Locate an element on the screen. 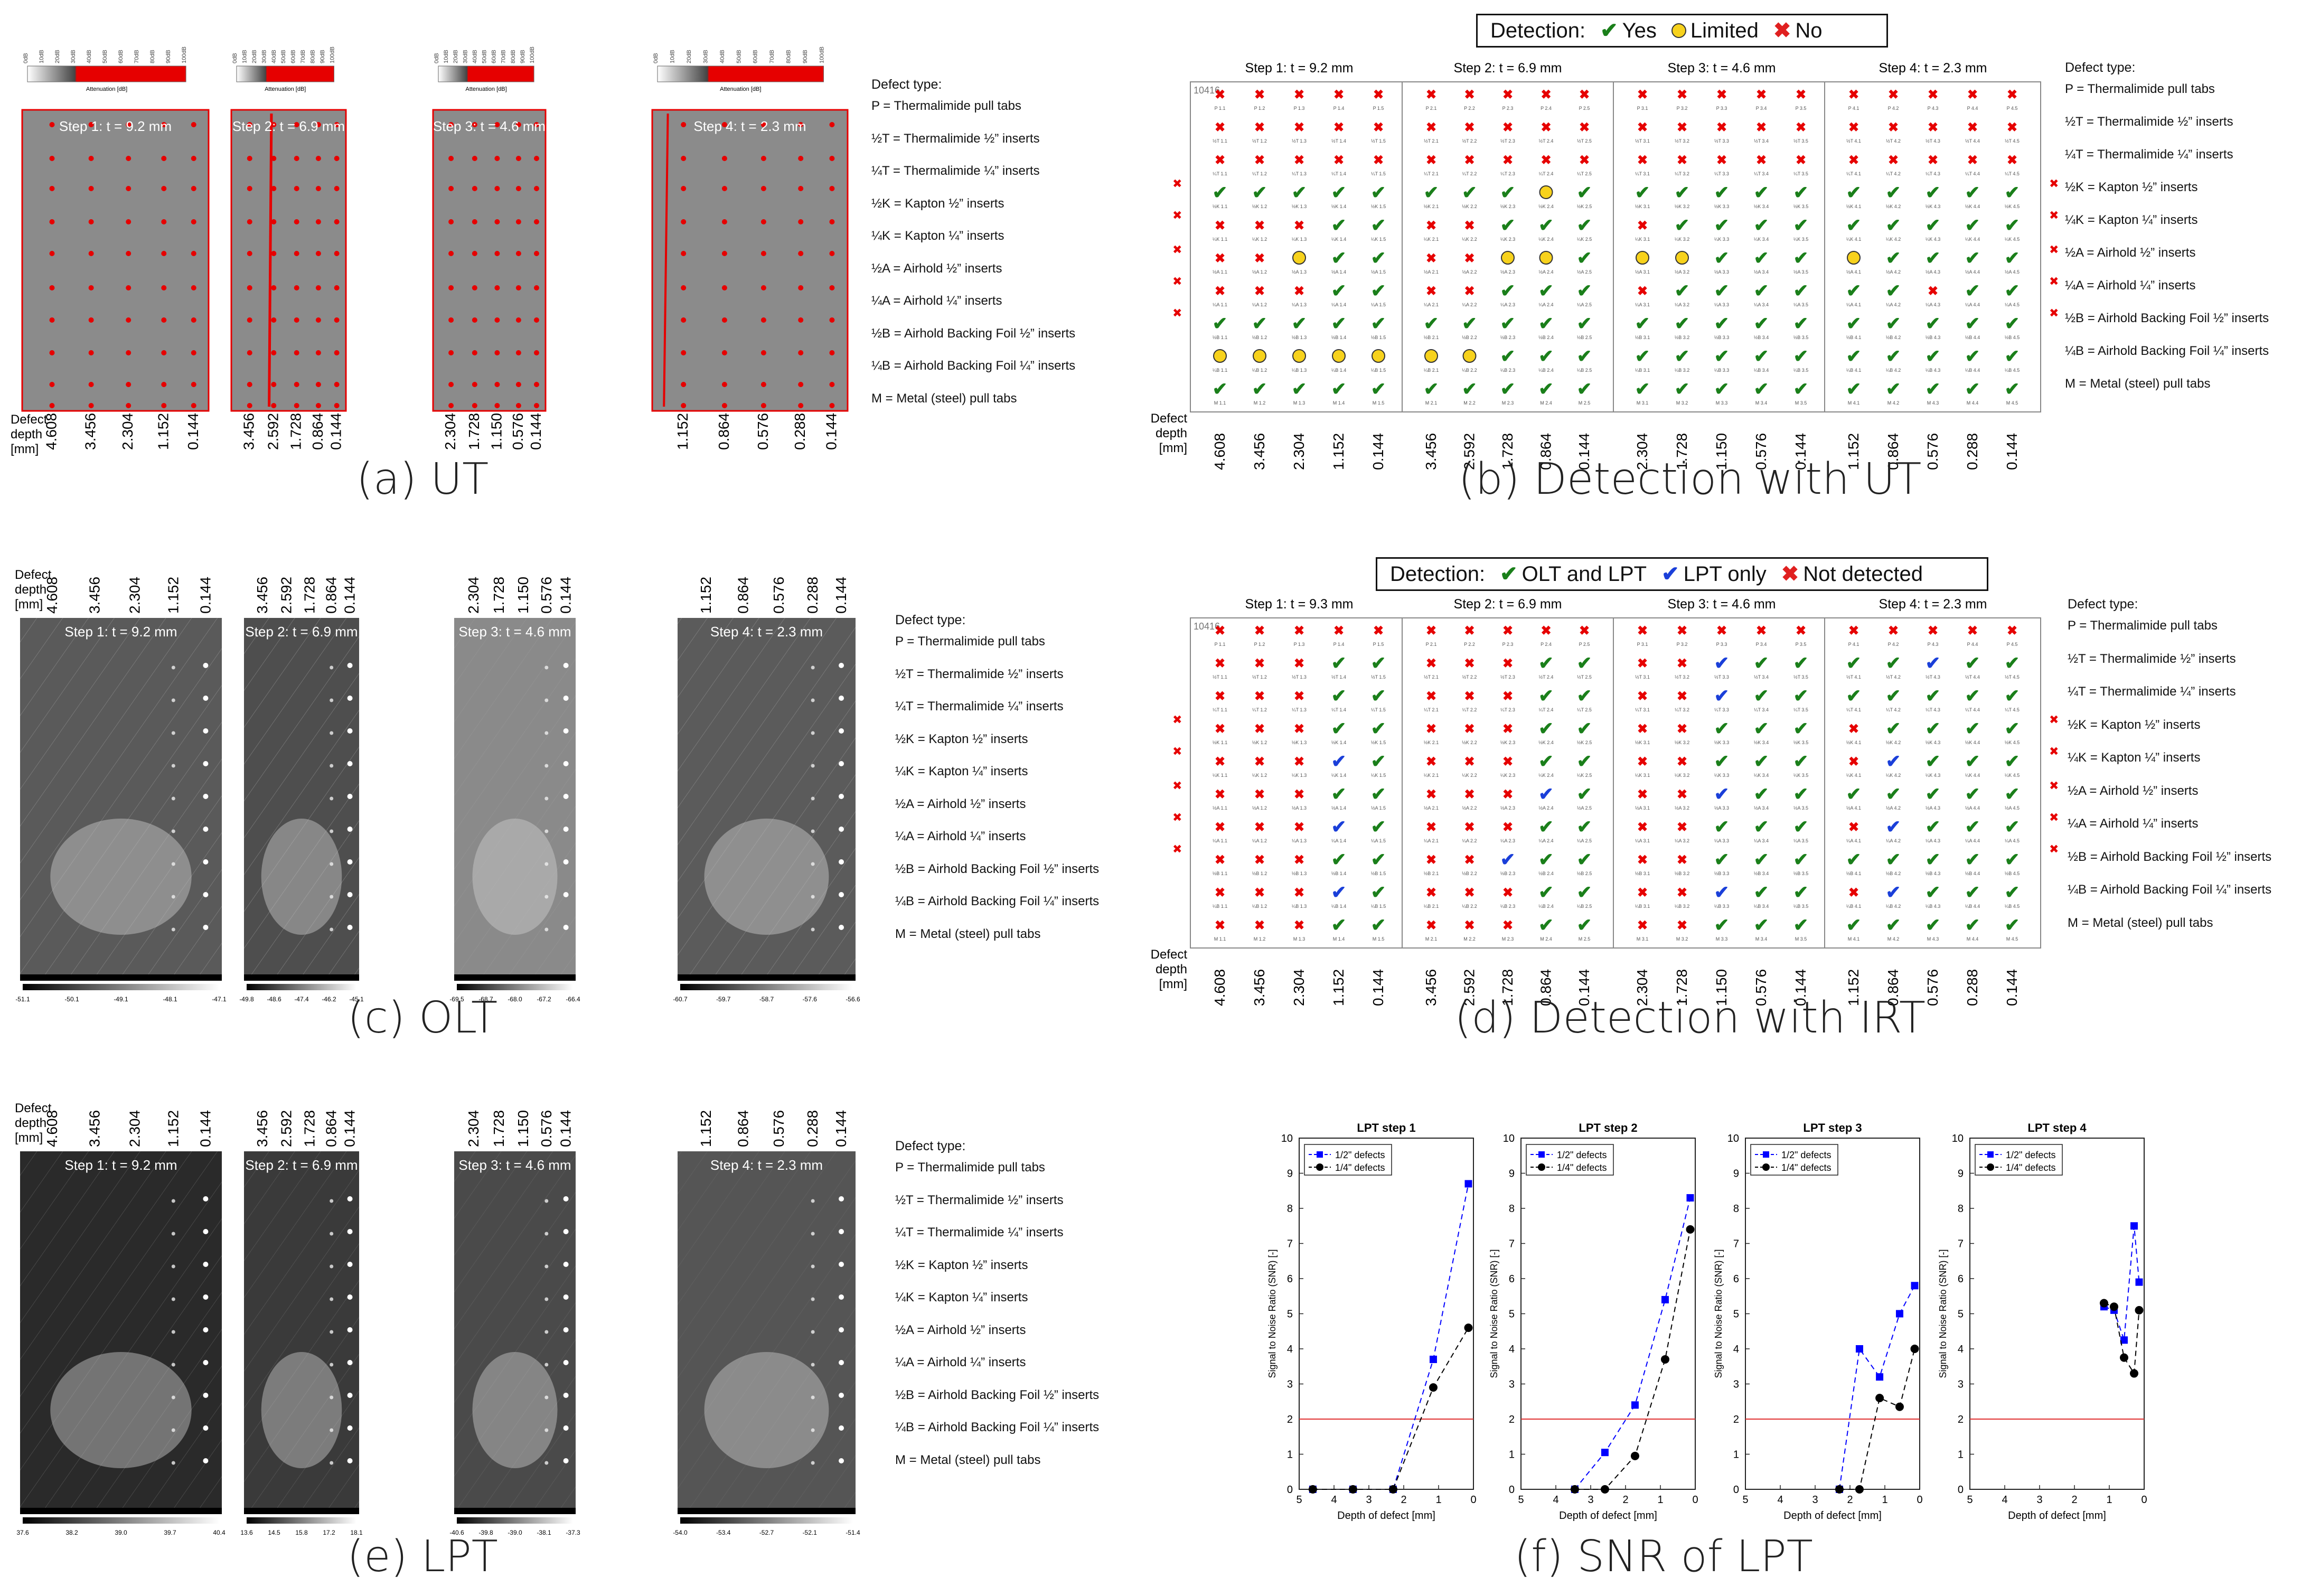  phase-tick: -47.1 is located at coordinates (219, 999).